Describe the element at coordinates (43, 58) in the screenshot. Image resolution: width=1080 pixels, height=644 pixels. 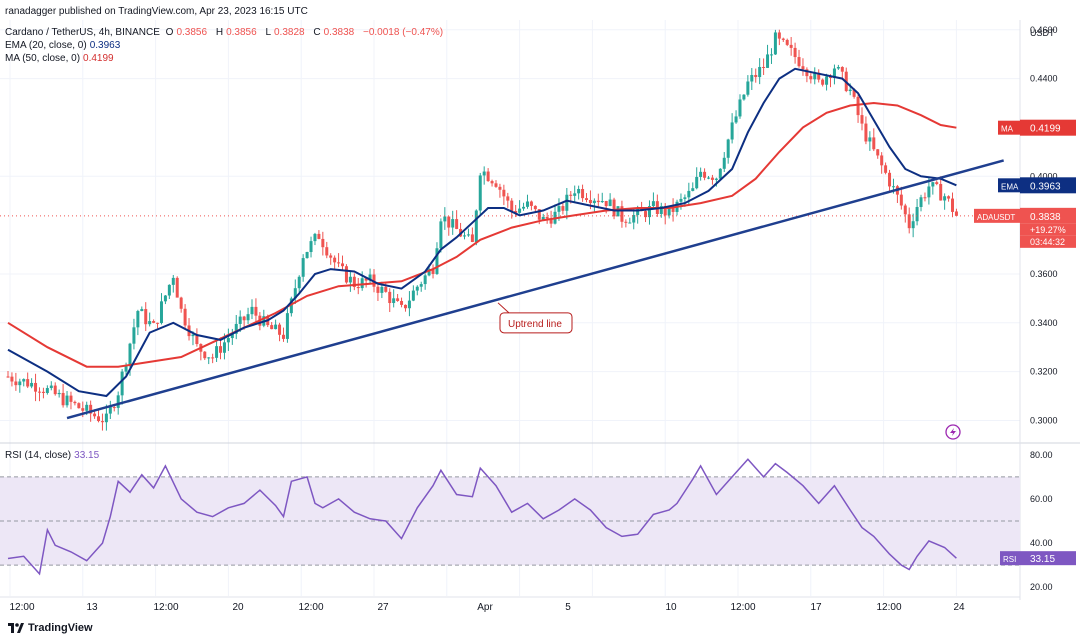
I see `ma-legend-label: MA (50, close, 0)` at that location.